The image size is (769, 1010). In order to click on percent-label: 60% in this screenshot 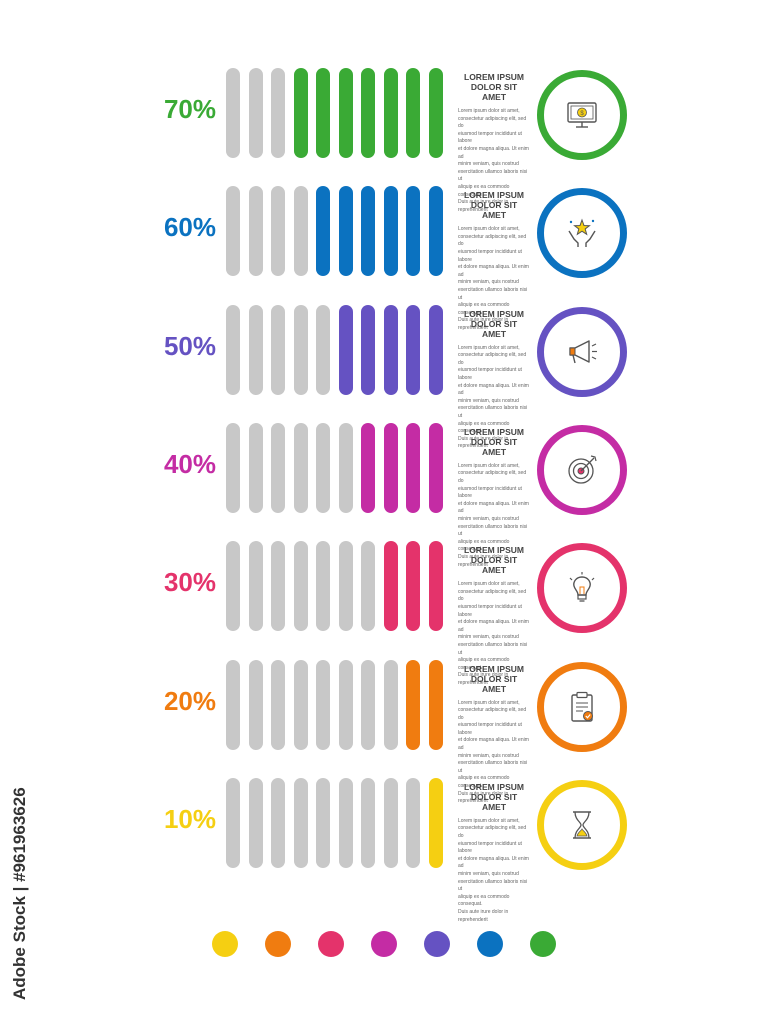, I will do `click(189, 227)`.